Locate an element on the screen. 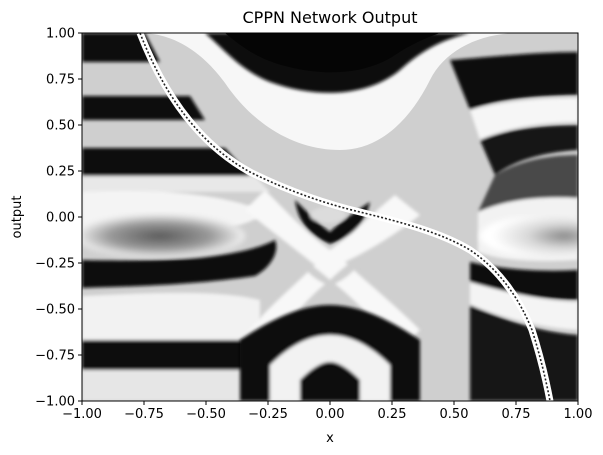  x-tick-label: −0.75 is located at coordinates (144, 414).